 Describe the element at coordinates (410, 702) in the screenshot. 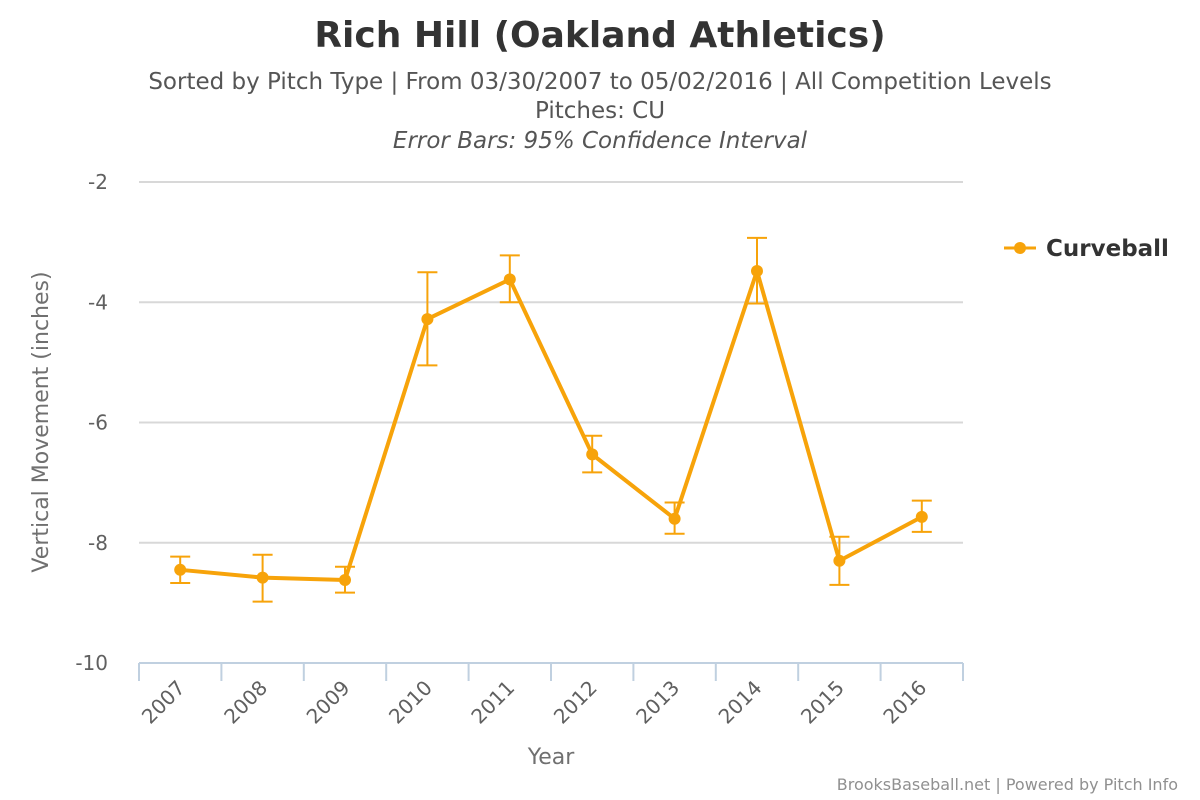

I see `x-tick-label: 2010` at that location.